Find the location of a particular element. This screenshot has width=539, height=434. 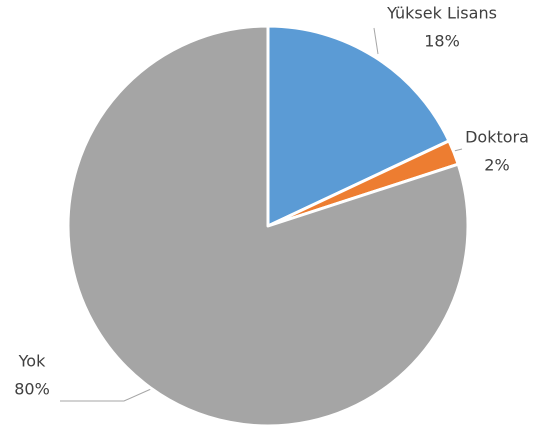

category-label: Yok is located at coordinates (32, 361).